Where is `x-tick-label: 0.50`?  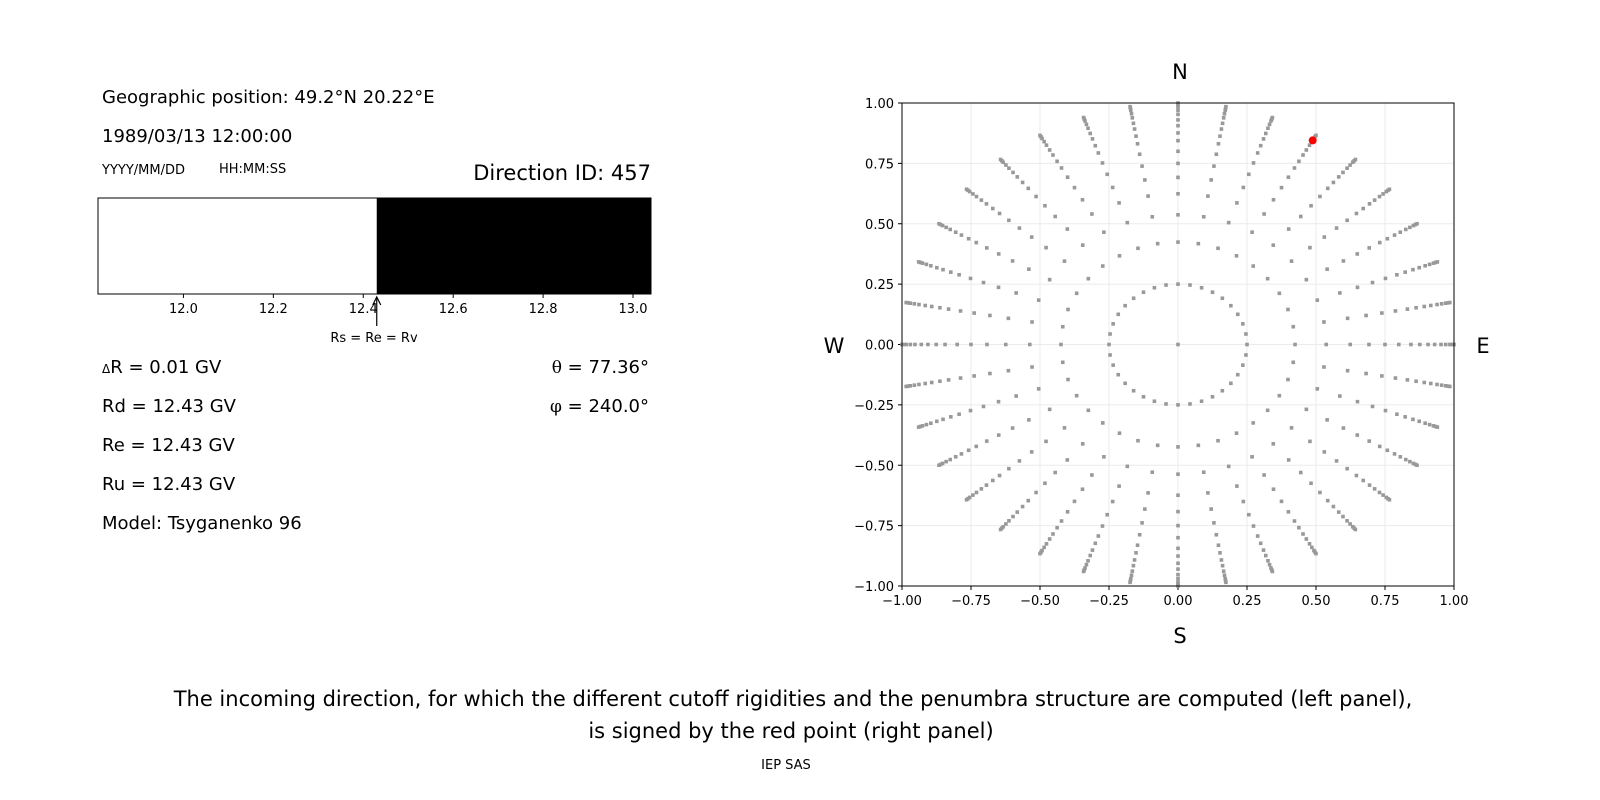 x-tick-label: 0.50 is located at coordinates (1316, 601).